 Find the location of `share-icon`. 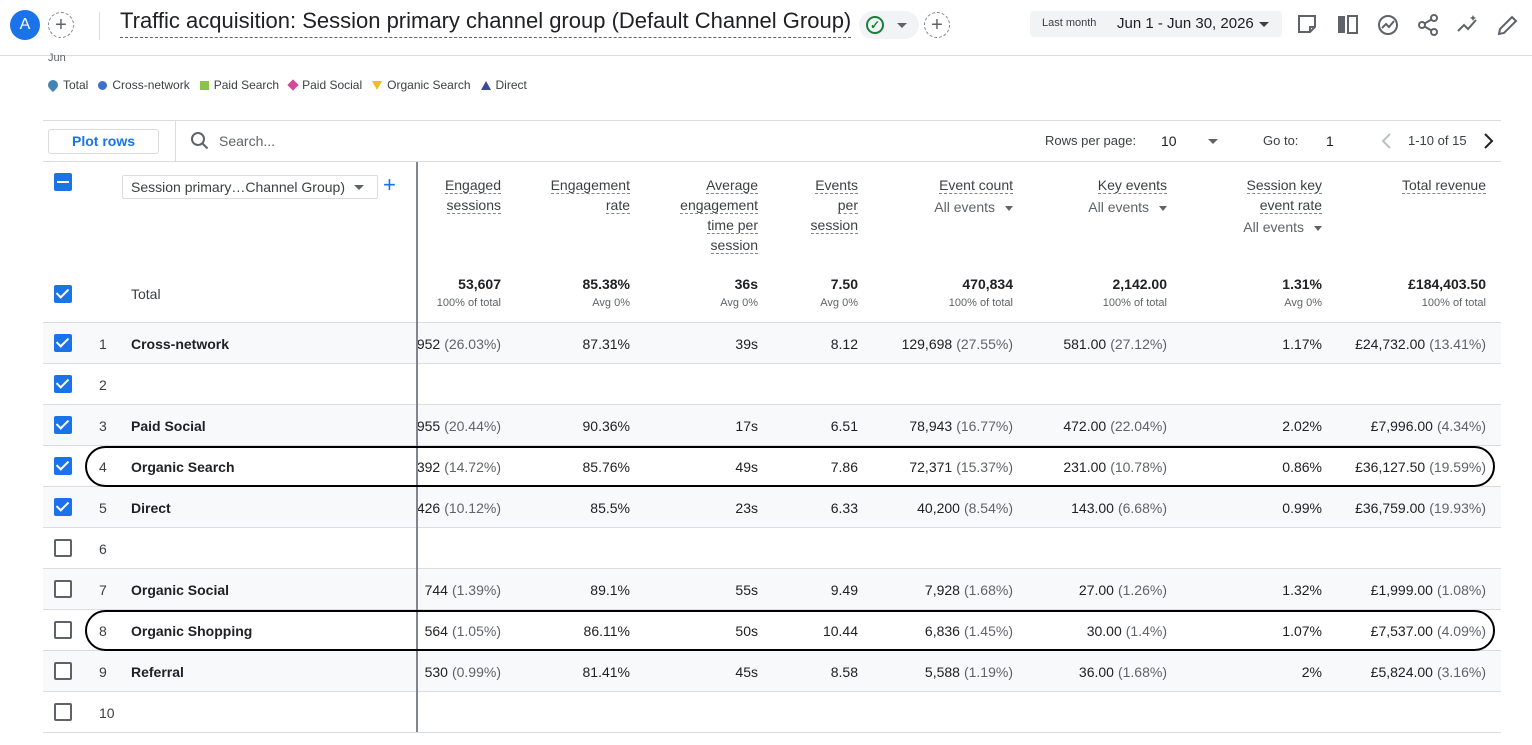

share-icon is located at coordinates (1428, 25).